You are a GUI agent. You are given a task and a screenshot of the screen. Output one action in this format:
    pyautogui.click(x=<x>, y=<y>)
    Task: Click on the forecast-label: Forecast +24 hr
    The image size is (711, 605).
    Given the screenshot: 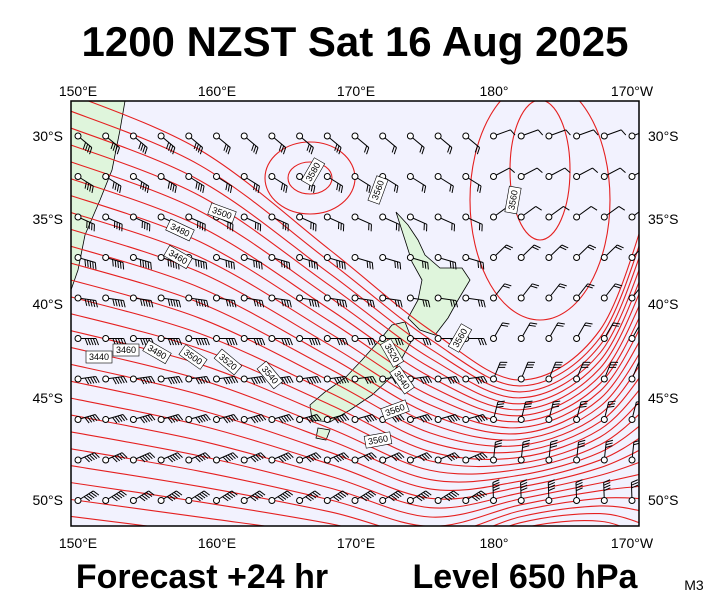 What is the action you would take?
    pyautogui.click(x=202, y=577)
    